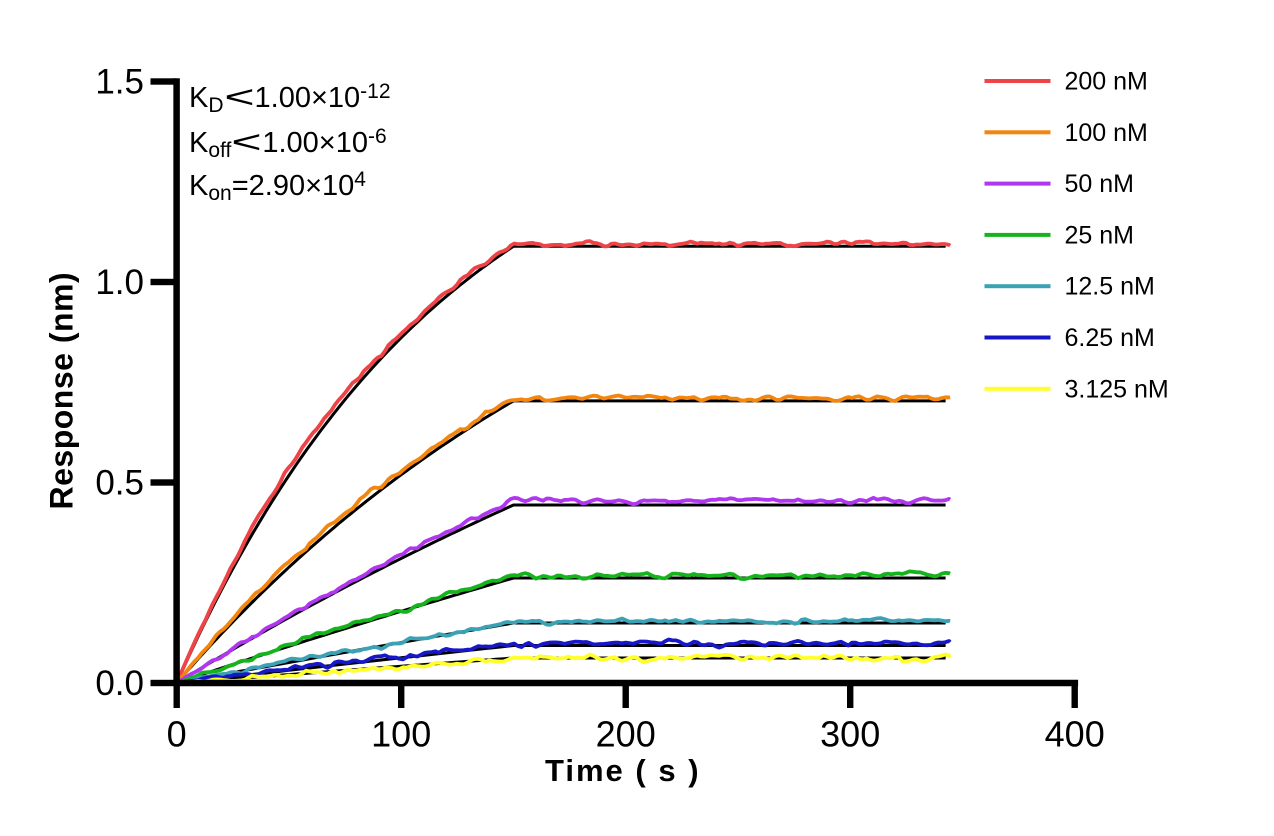 The image size is (1274, 836). I want to click on svg-text: 0.5, so click(119, 483).